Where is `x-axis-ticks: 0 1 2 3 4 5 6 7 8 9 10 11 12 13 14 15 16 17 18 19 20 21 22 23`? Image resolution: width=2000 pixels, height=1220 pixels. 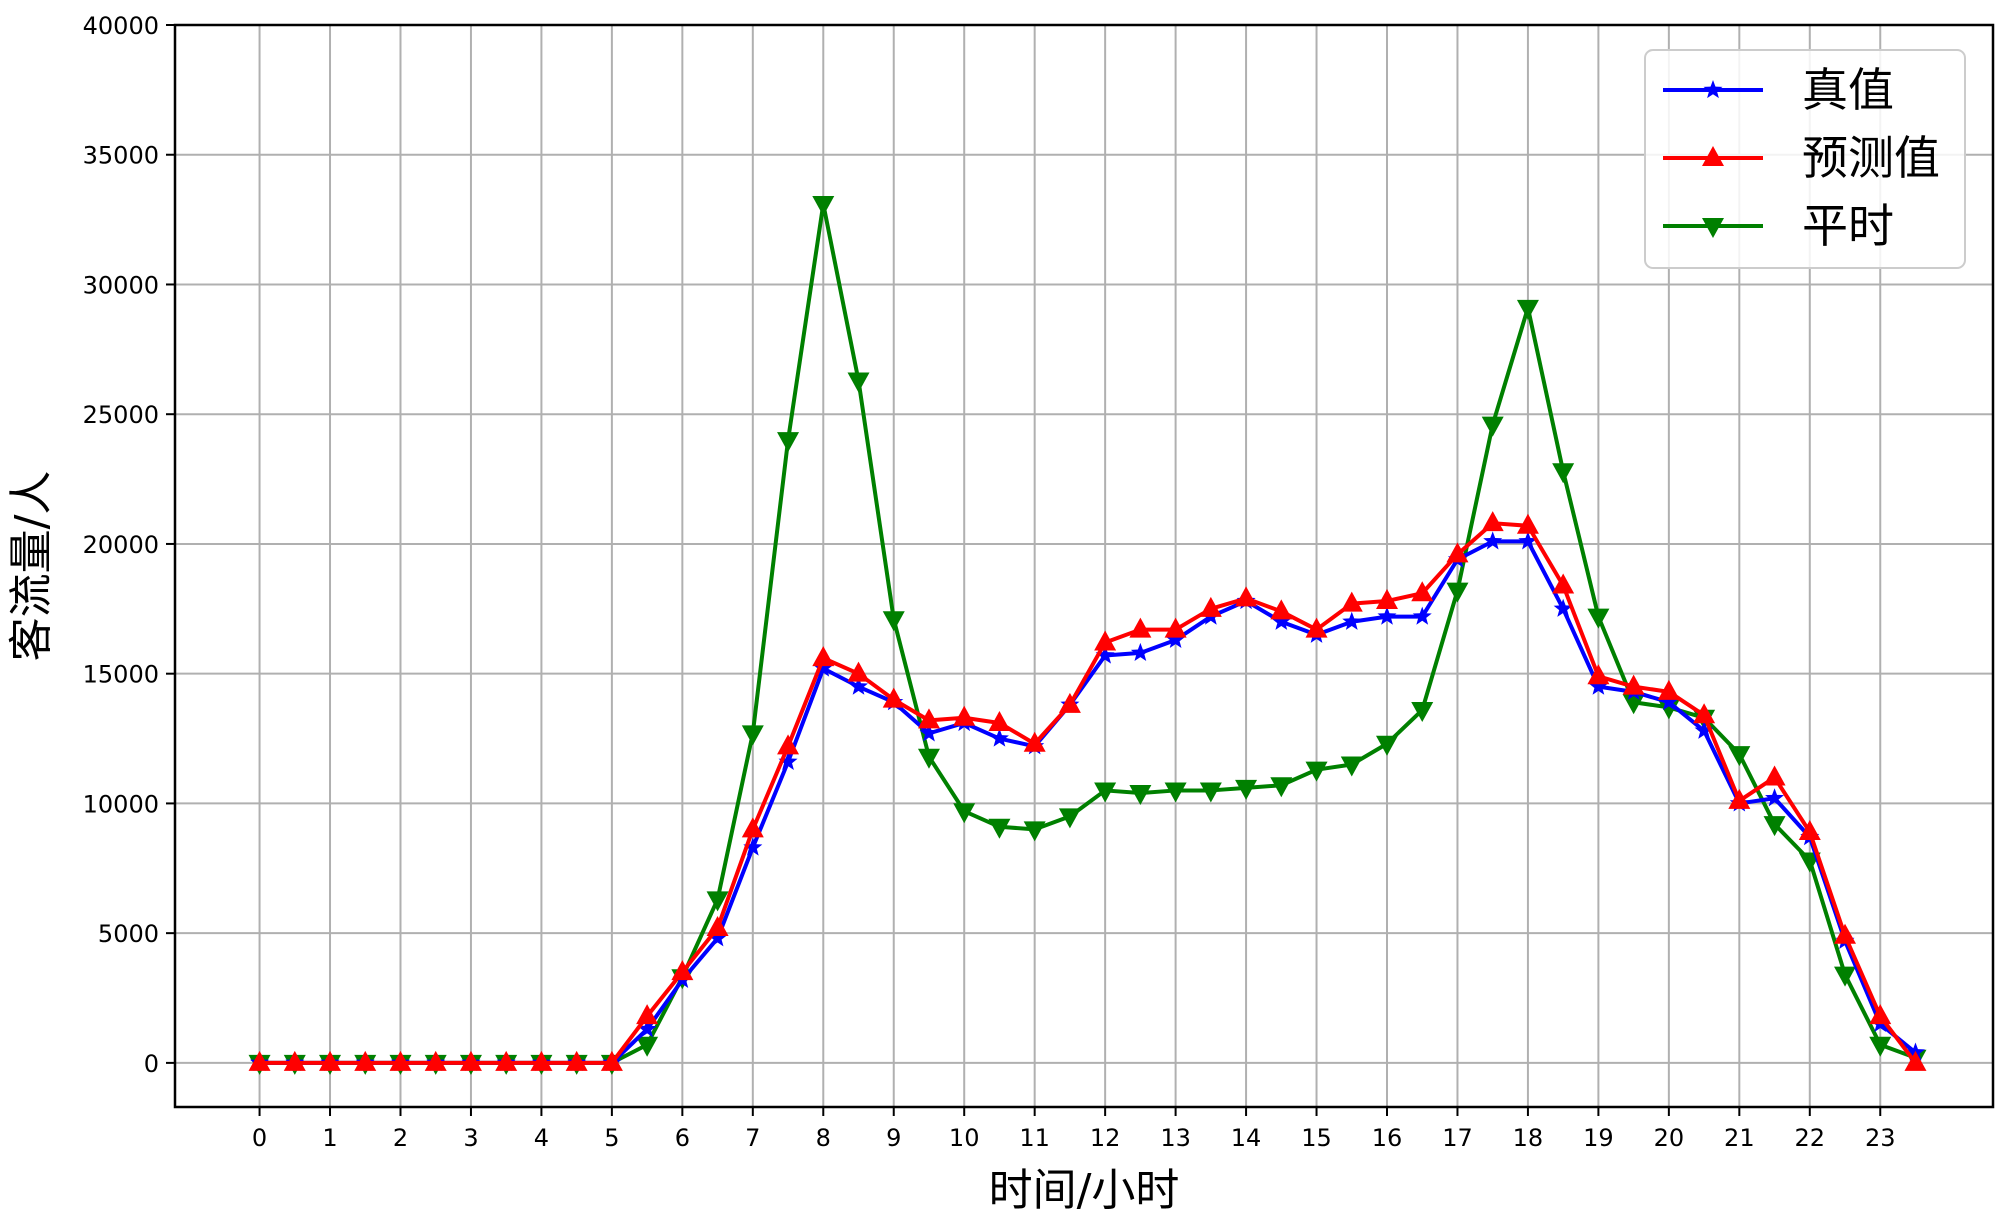
x-axis-ticks: 0 1 2 3 4 5 6 7 8 9 10 11 12 13 14 15 16 17 18 19 20 21 22 23 is located at coordinates (1074, 1129).